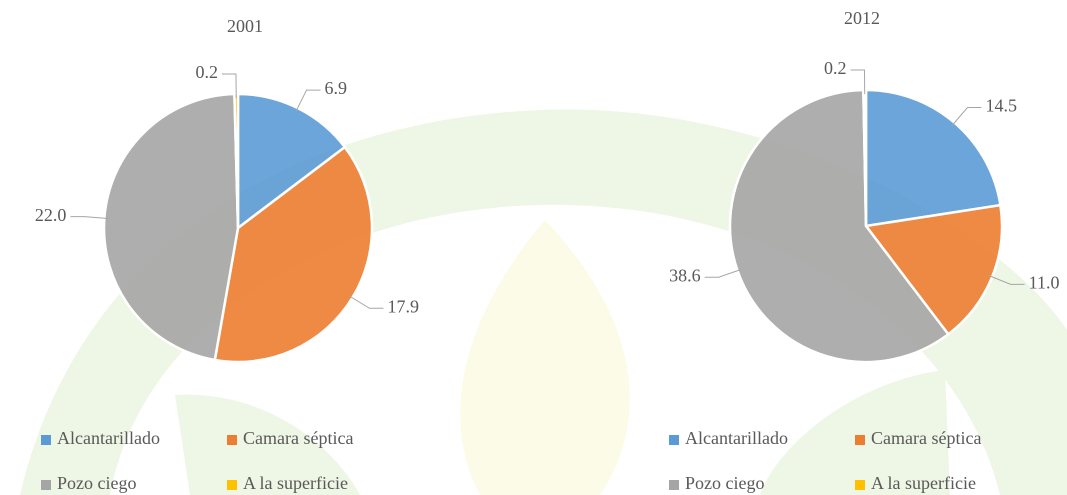 This screenshot has height=495, width=1067. What do you see at coordinates (51, 215) in the screenshot?
I see `data-label: 22.0` at bounding box center [51, 215].